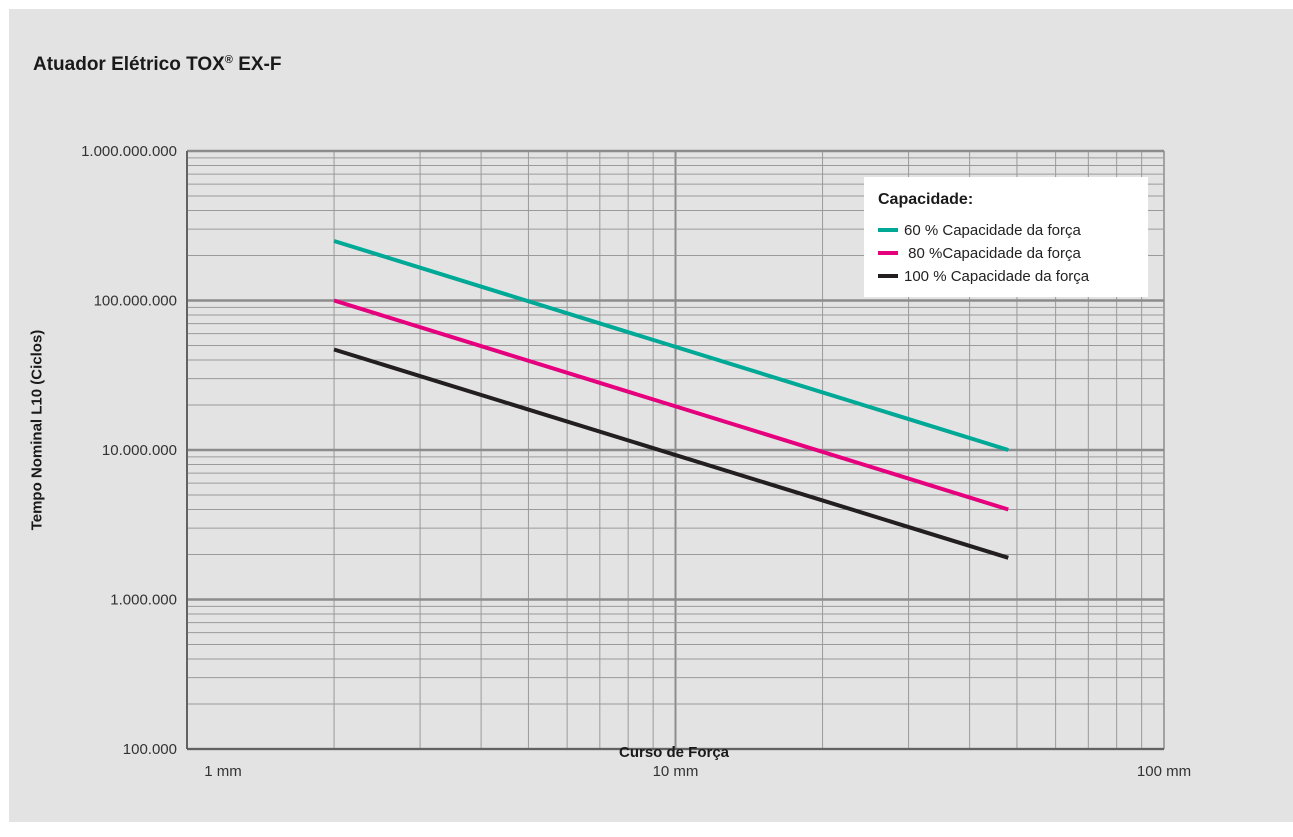  Describe the element at coordinates (37, 430) in the screenshot. I see `y-axis-label: Tempo Nominal L10 (Ciclos)` at that location.